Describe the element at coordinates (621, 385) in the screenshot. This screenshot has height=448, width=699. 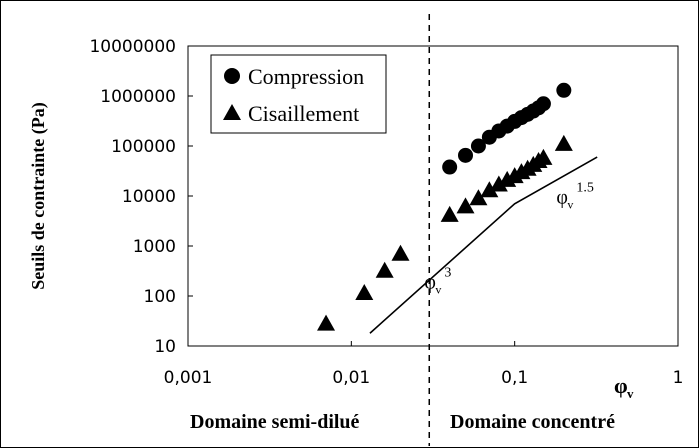
I see `x-axis-label-symbol: φ` at that location.